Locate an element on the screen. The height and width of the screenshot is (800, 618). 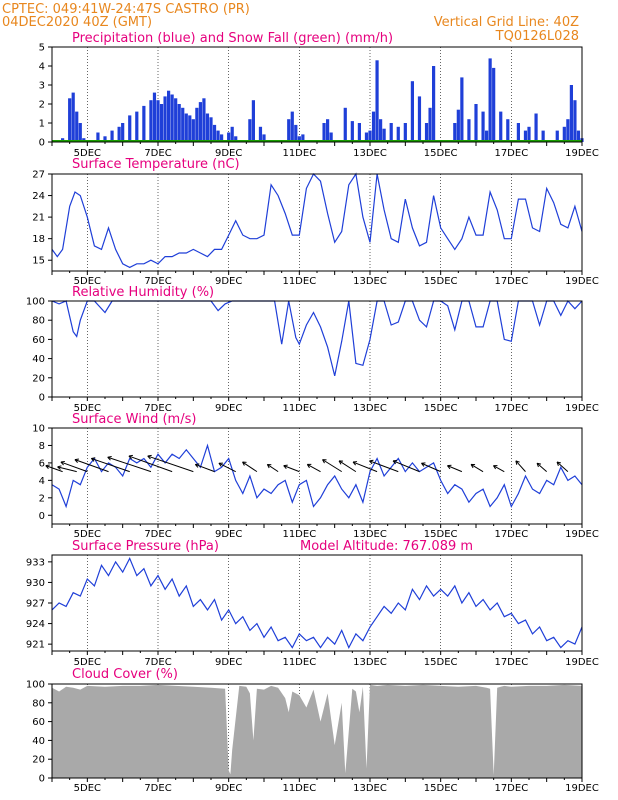
wind-series-line is located at coordinates (317, 476).